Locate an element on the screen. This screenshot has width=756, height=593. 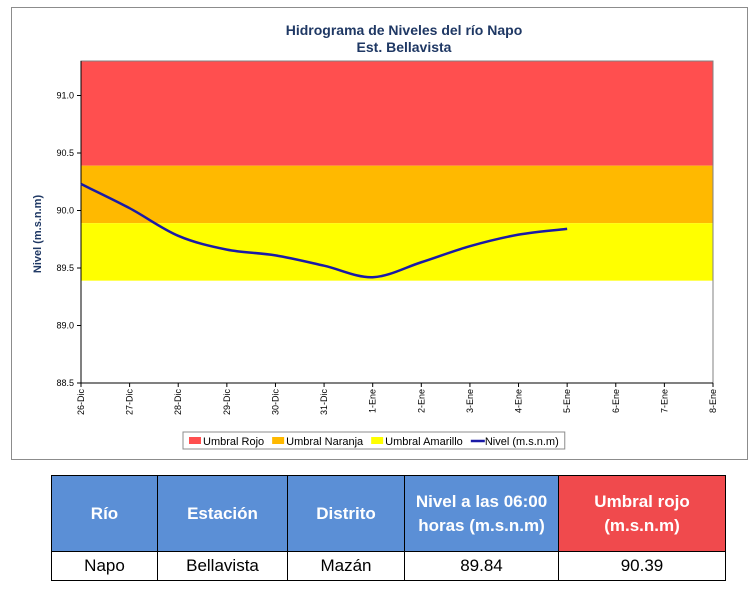
header-distrito: Distrito is located at coordinates (346, 513).